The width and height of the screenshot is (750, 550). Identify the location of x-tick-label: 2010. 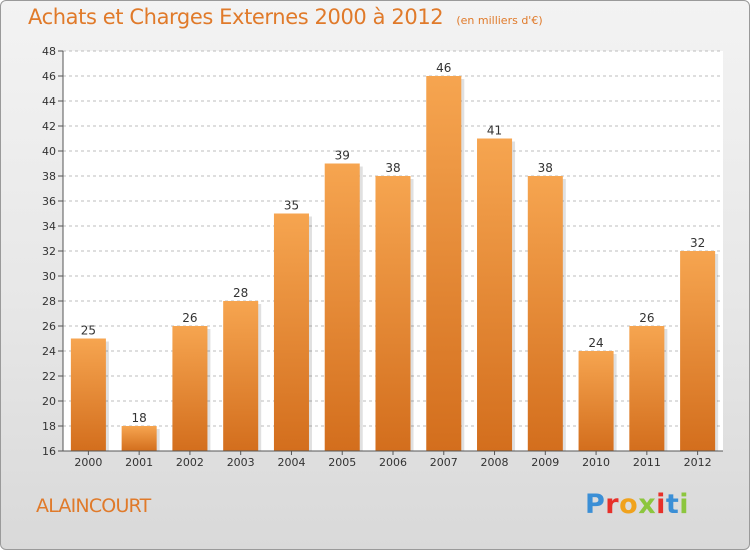
(596, 462).